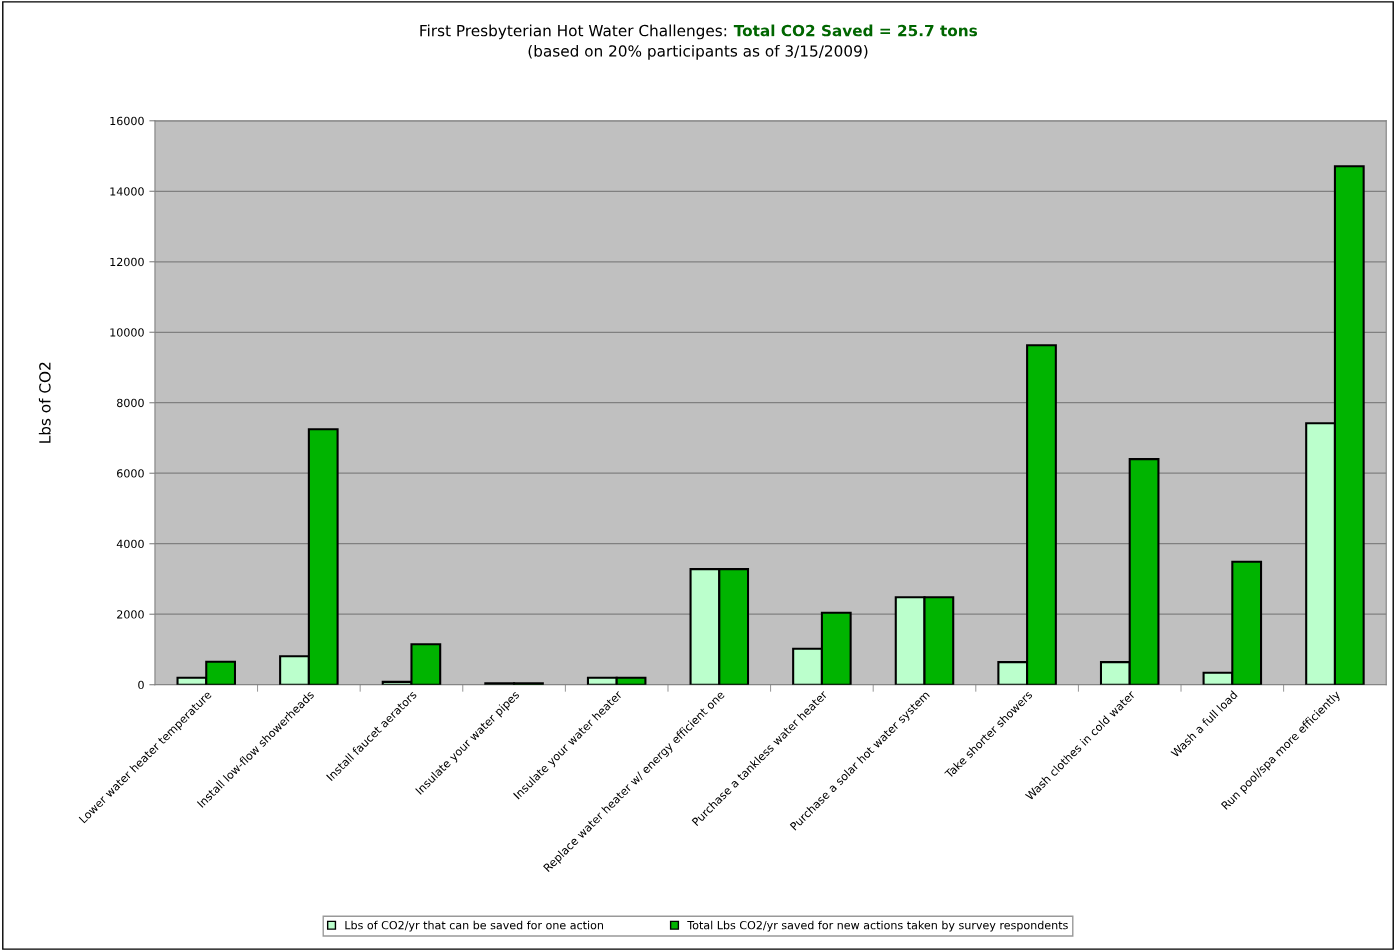 The width and height of the screenshot is (1396, 951). What do you see at coordinates (130, 403) in the screenshot?
I see `y-tick-label: 8000` at bounding box center [130, 403].